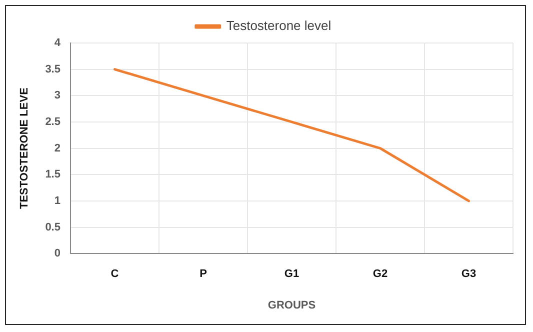  I want to click on y-tick-label: 1, so click(57, 200).